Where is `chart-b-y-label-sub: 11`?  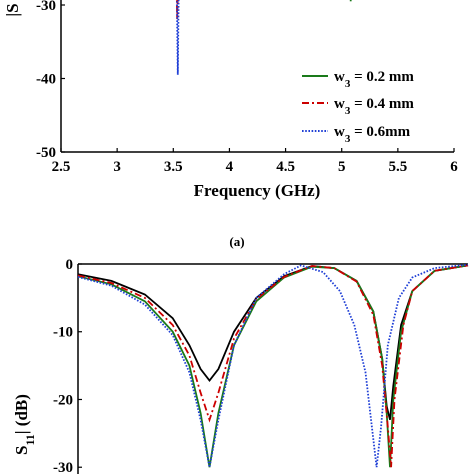
chart-b-y-label-sub: 11 is located at coordinates (30, 439).